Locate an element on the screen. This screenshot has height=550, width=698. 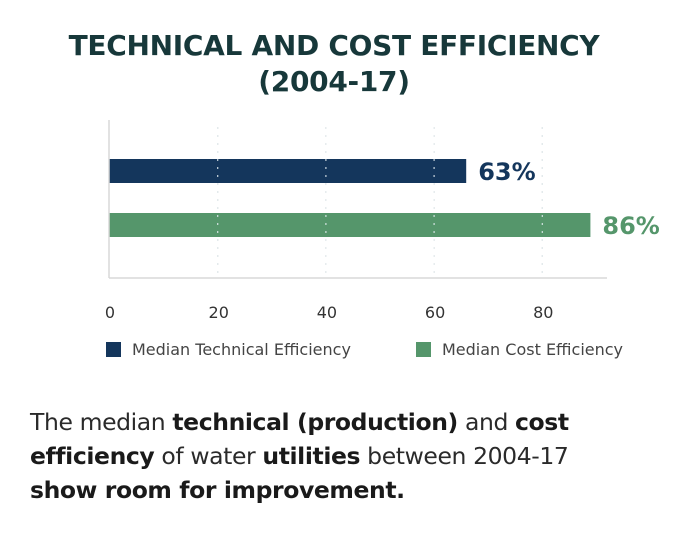
caption-segment: cost is located at coordinates (542, 422).